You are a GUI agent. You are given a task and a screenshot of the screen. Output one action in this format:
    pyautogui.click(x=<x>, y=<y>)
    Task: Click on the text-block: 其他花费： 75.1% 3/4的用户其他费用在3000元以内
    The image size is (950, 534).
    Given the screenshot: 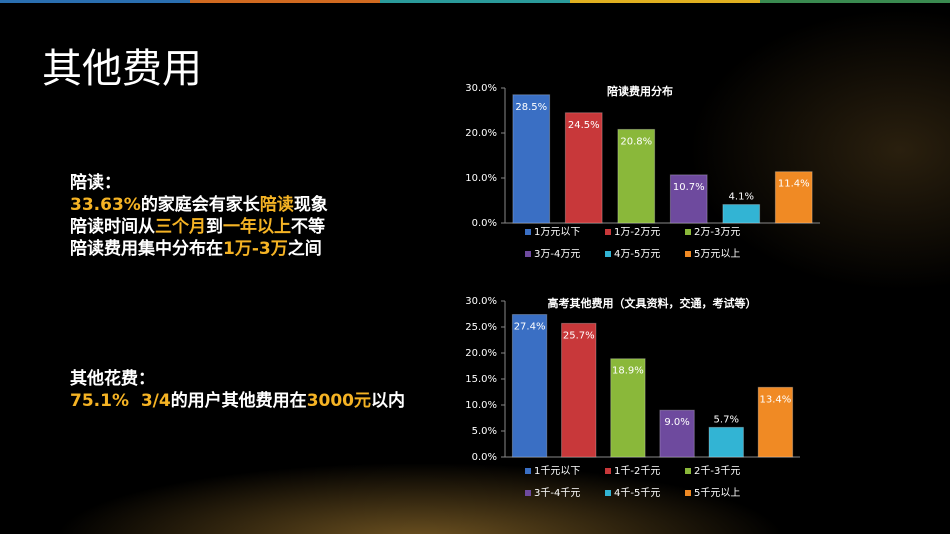 What is the action you would take?
    pyautogui.click(x=237, y=390)
    